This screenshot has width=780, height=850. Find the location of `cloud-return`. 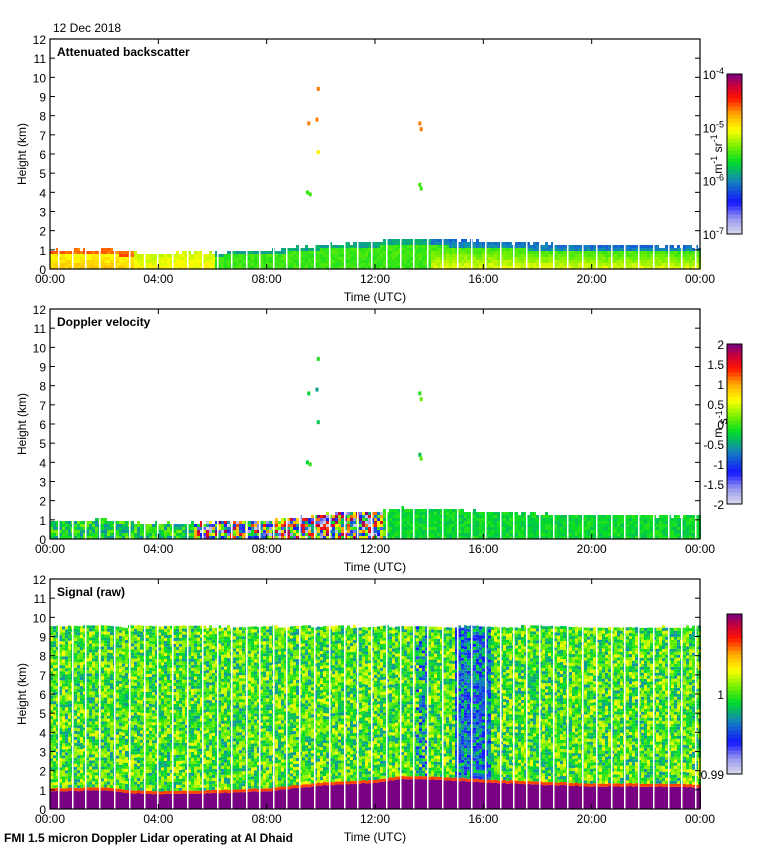

cloud-return is located at coordinates (309, 393).